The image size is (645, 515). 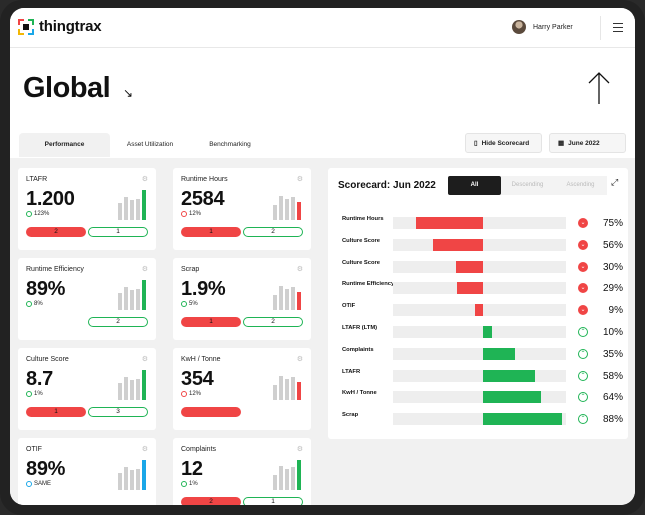 What do you see at coordinates (38, 394) in the screenshot?
I see `kpi-change-value: 1%` at bounding box center [38, 394].